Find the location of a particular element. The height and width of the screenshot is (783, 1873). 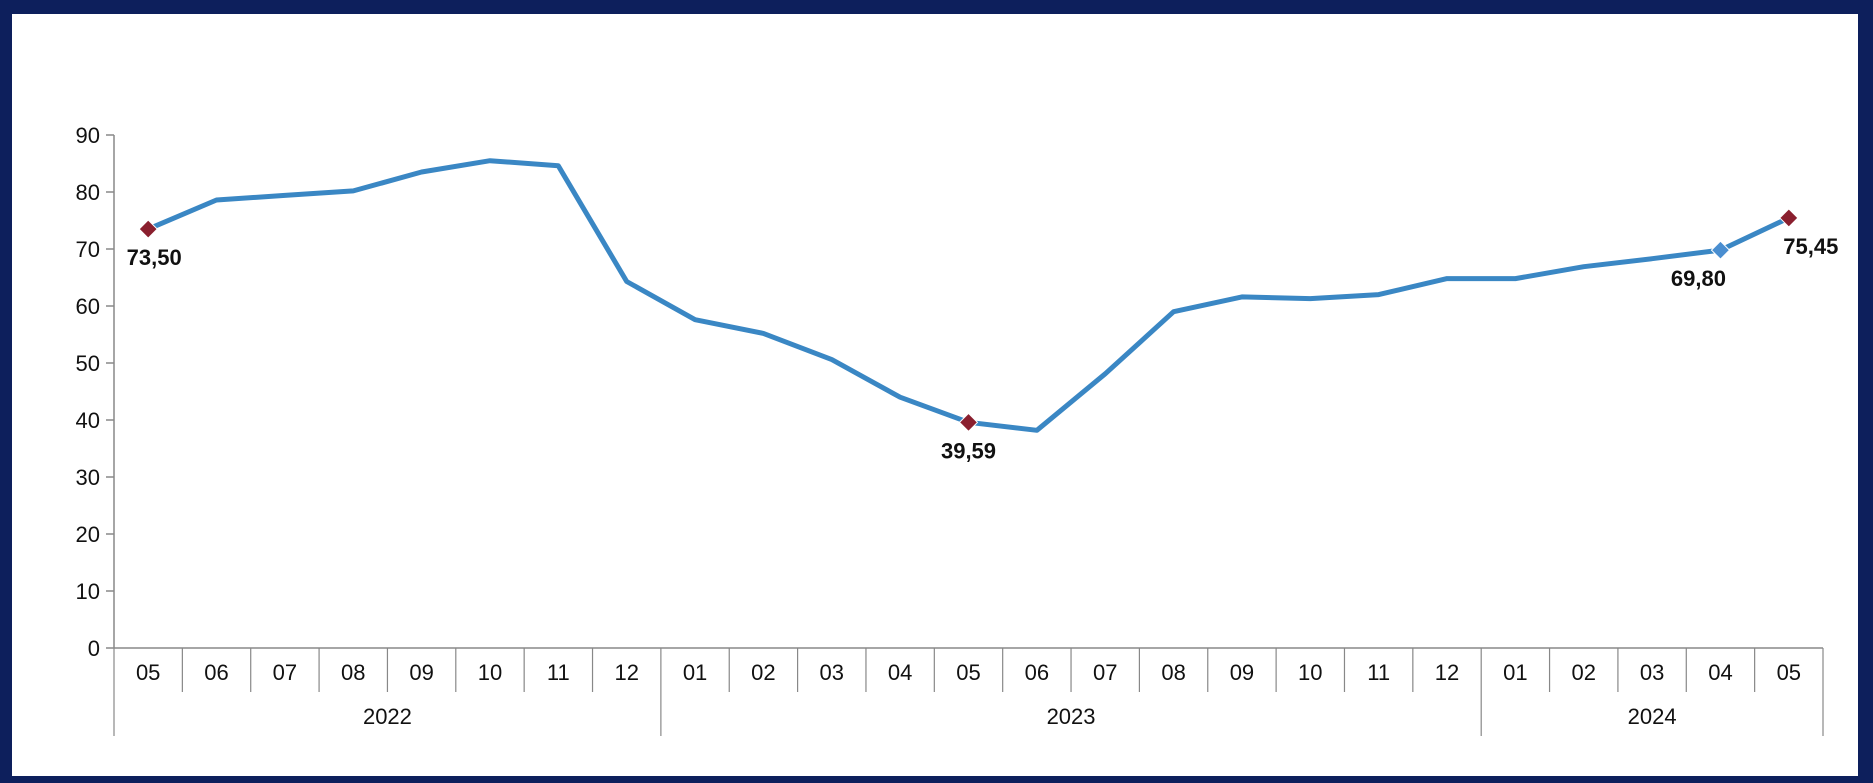

y-tick-label: 90 is located at coordinates (88, 135).